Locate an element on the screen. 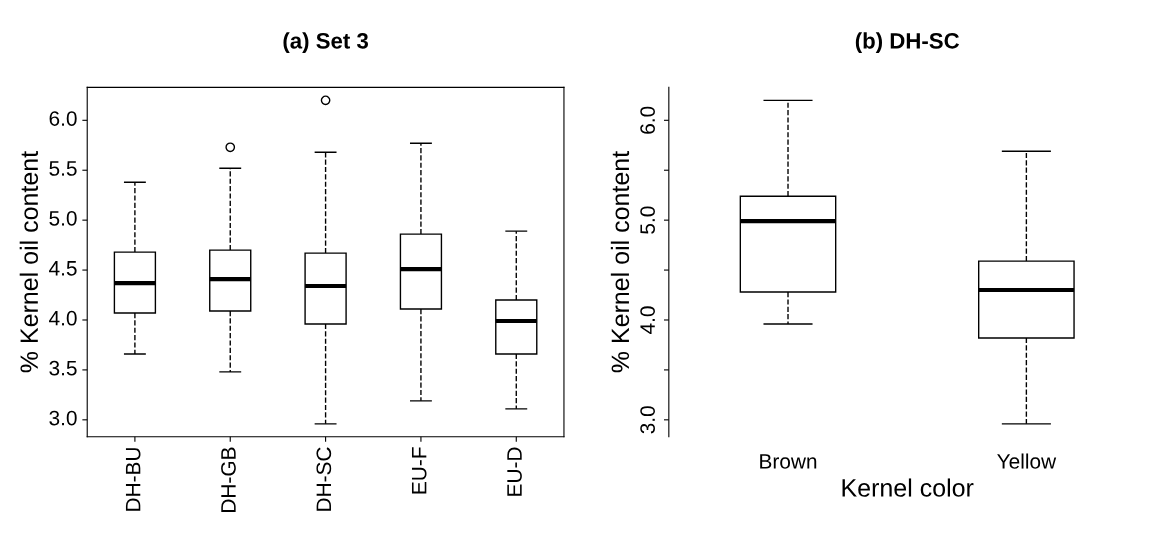  x-tick-label: EU-D is located at coordinates (514, 471).